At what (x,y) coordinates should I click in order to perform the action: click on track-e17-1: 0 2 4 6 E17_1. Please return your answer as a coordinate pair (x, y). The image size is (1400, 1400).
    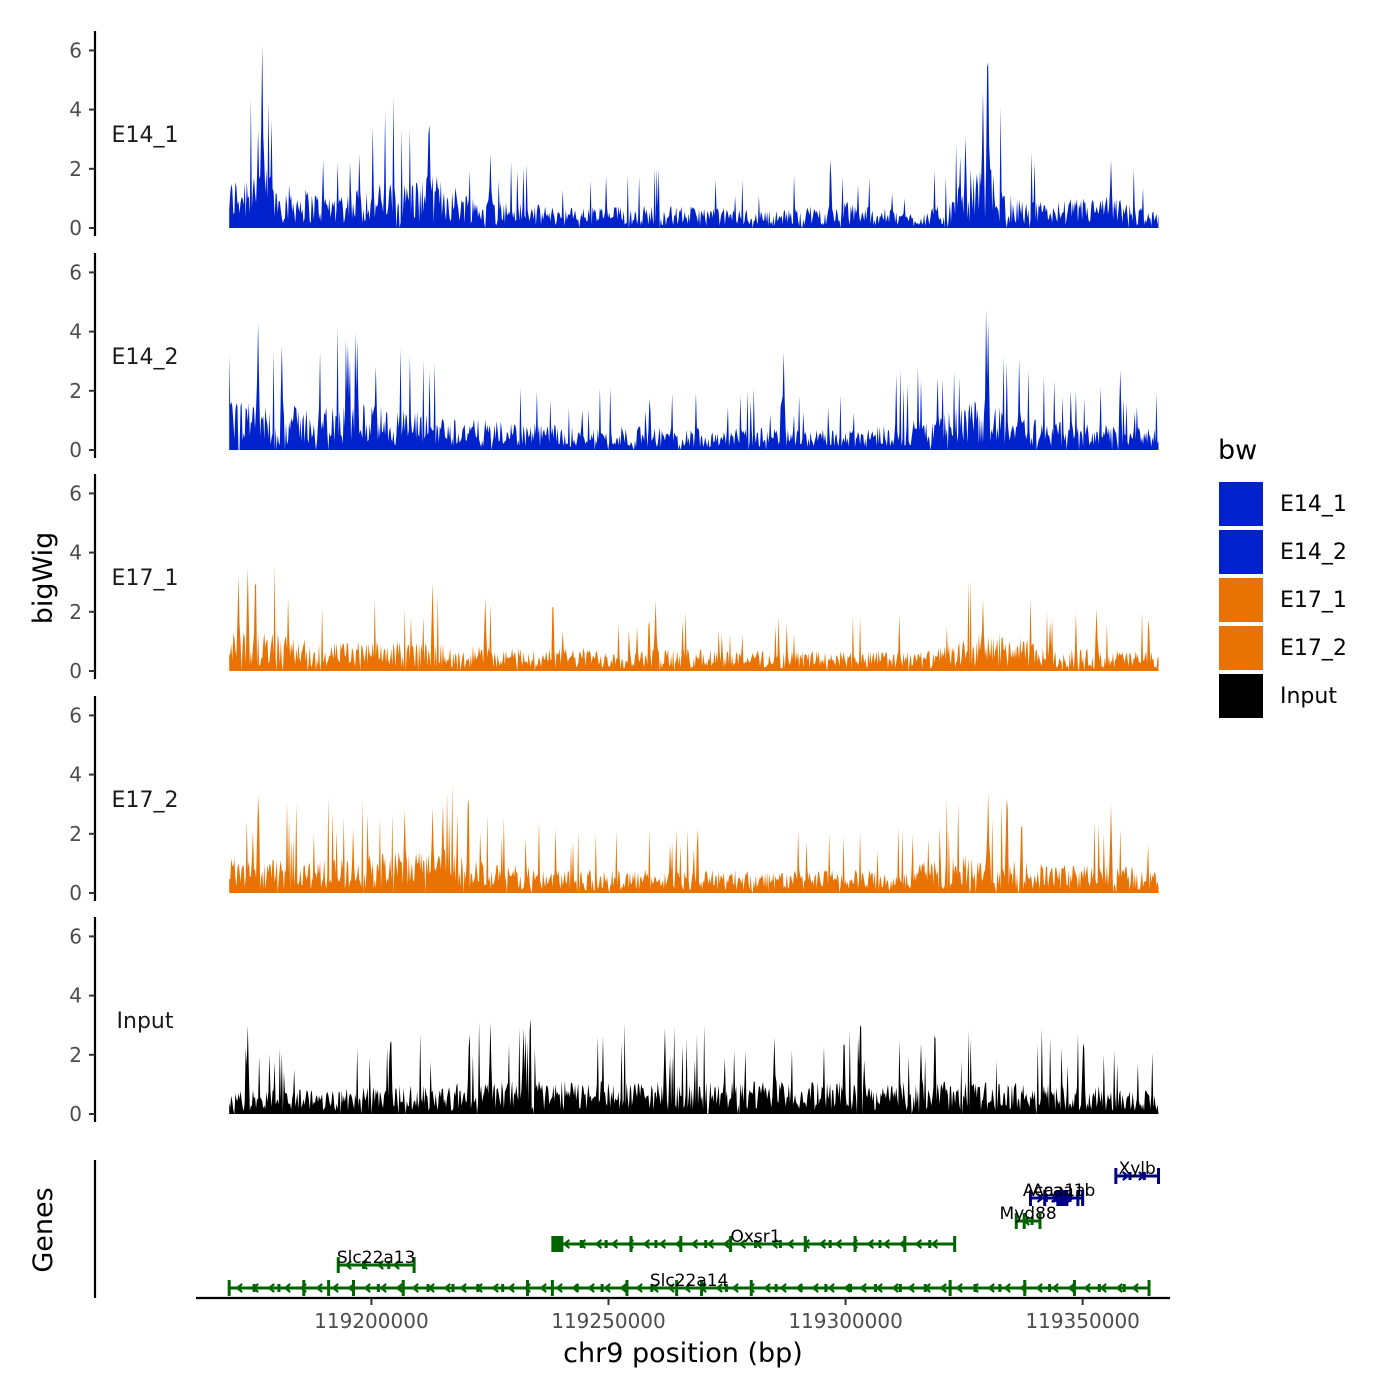
    Looking at the image, I should click on (614, 578).